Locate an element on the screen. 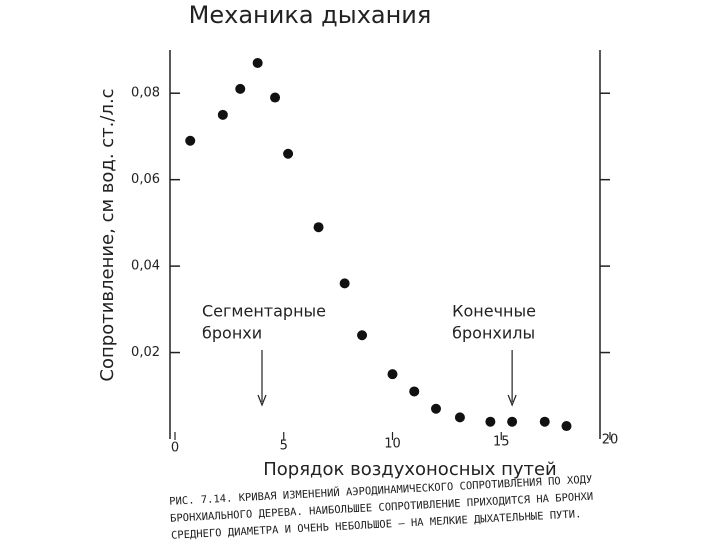  y-tick-label: 0,02 is located at coordinates (145, 352).